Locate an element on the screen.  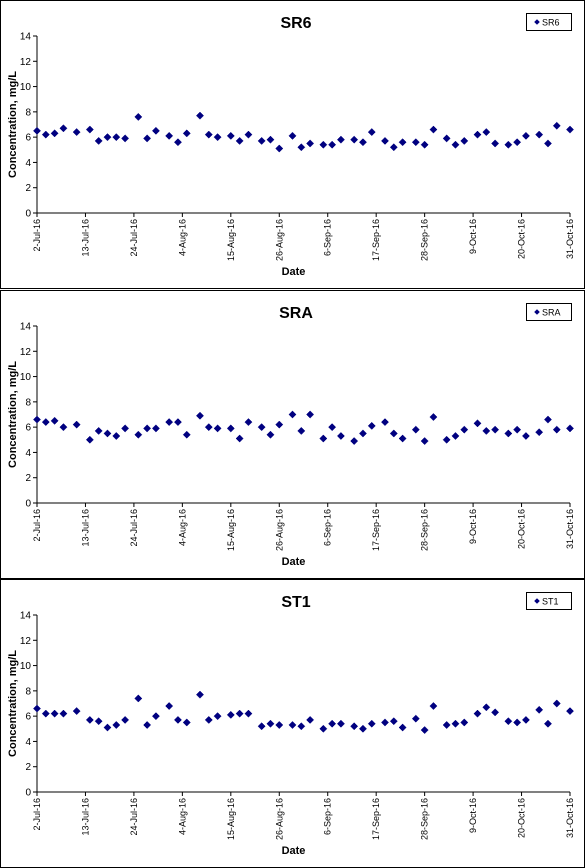
x-tick-label: 13-Jul-16 is located at coordinates (85, 528).